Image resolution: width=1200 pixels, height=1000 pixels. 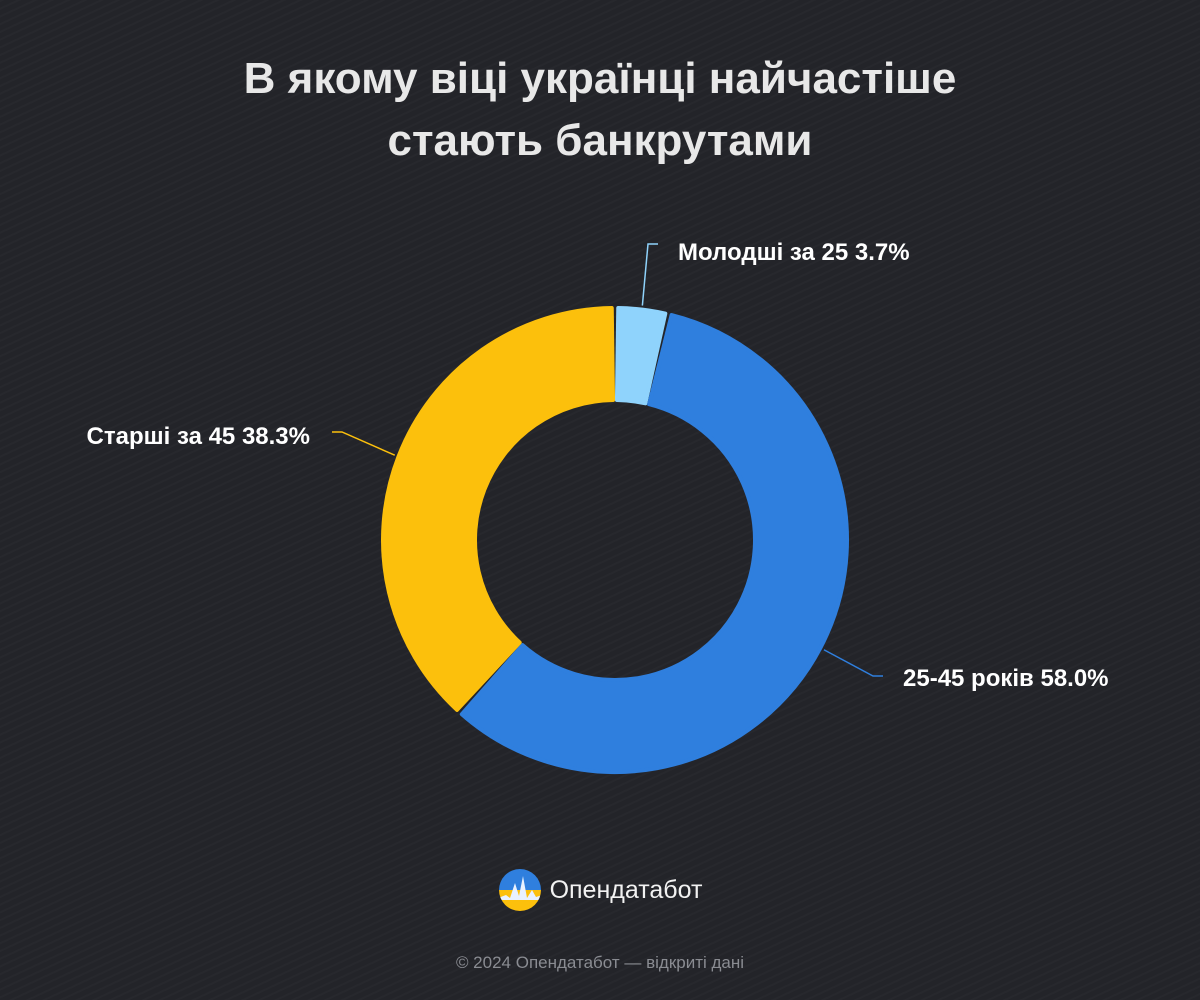 What do you see at coordinates (794, 252) in the screenshot?
I see `slice-label-1: Молодші за 25 3.7%` at bounding box center [794, 252].